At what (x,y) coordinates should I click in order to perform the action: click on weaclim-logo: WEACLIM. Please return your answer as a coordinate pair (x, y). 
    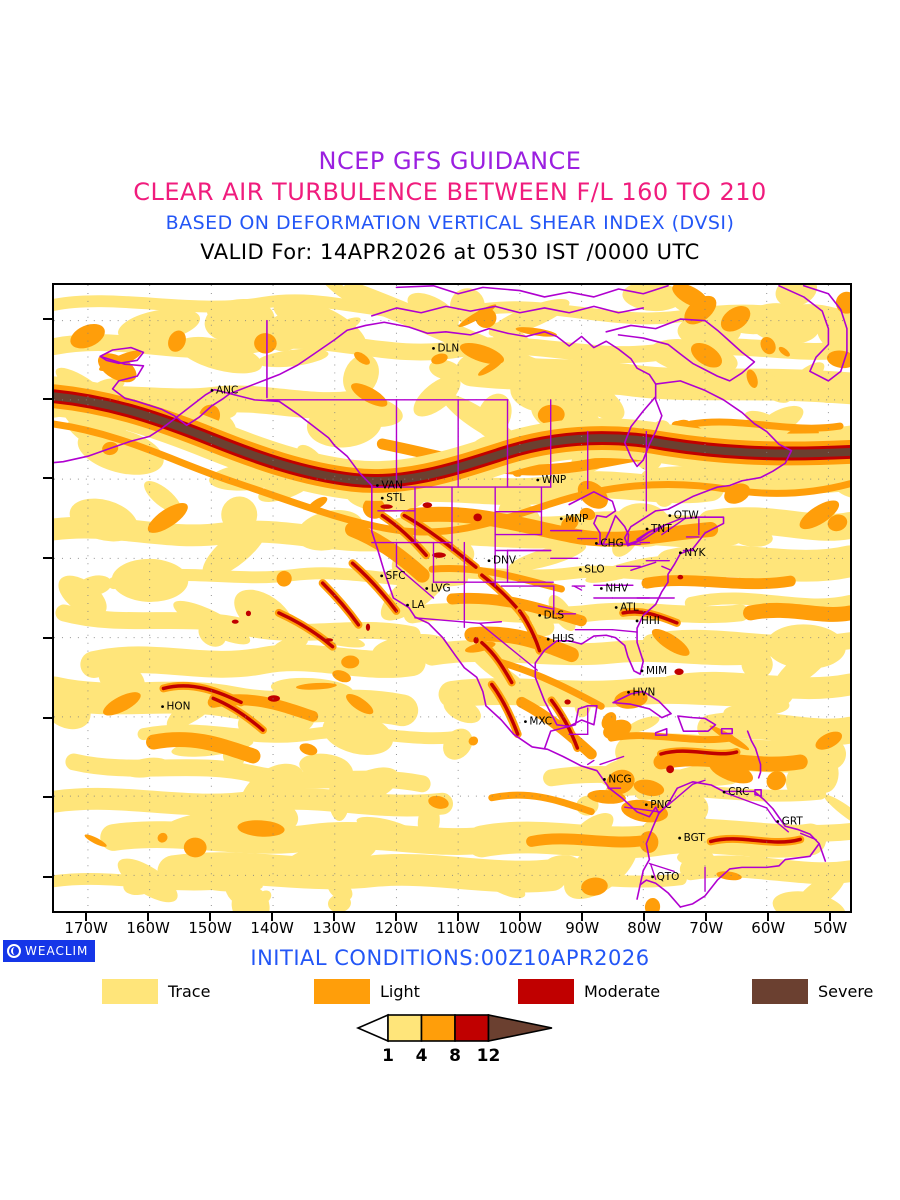
    Looking at the image, I should click on (49, 951).